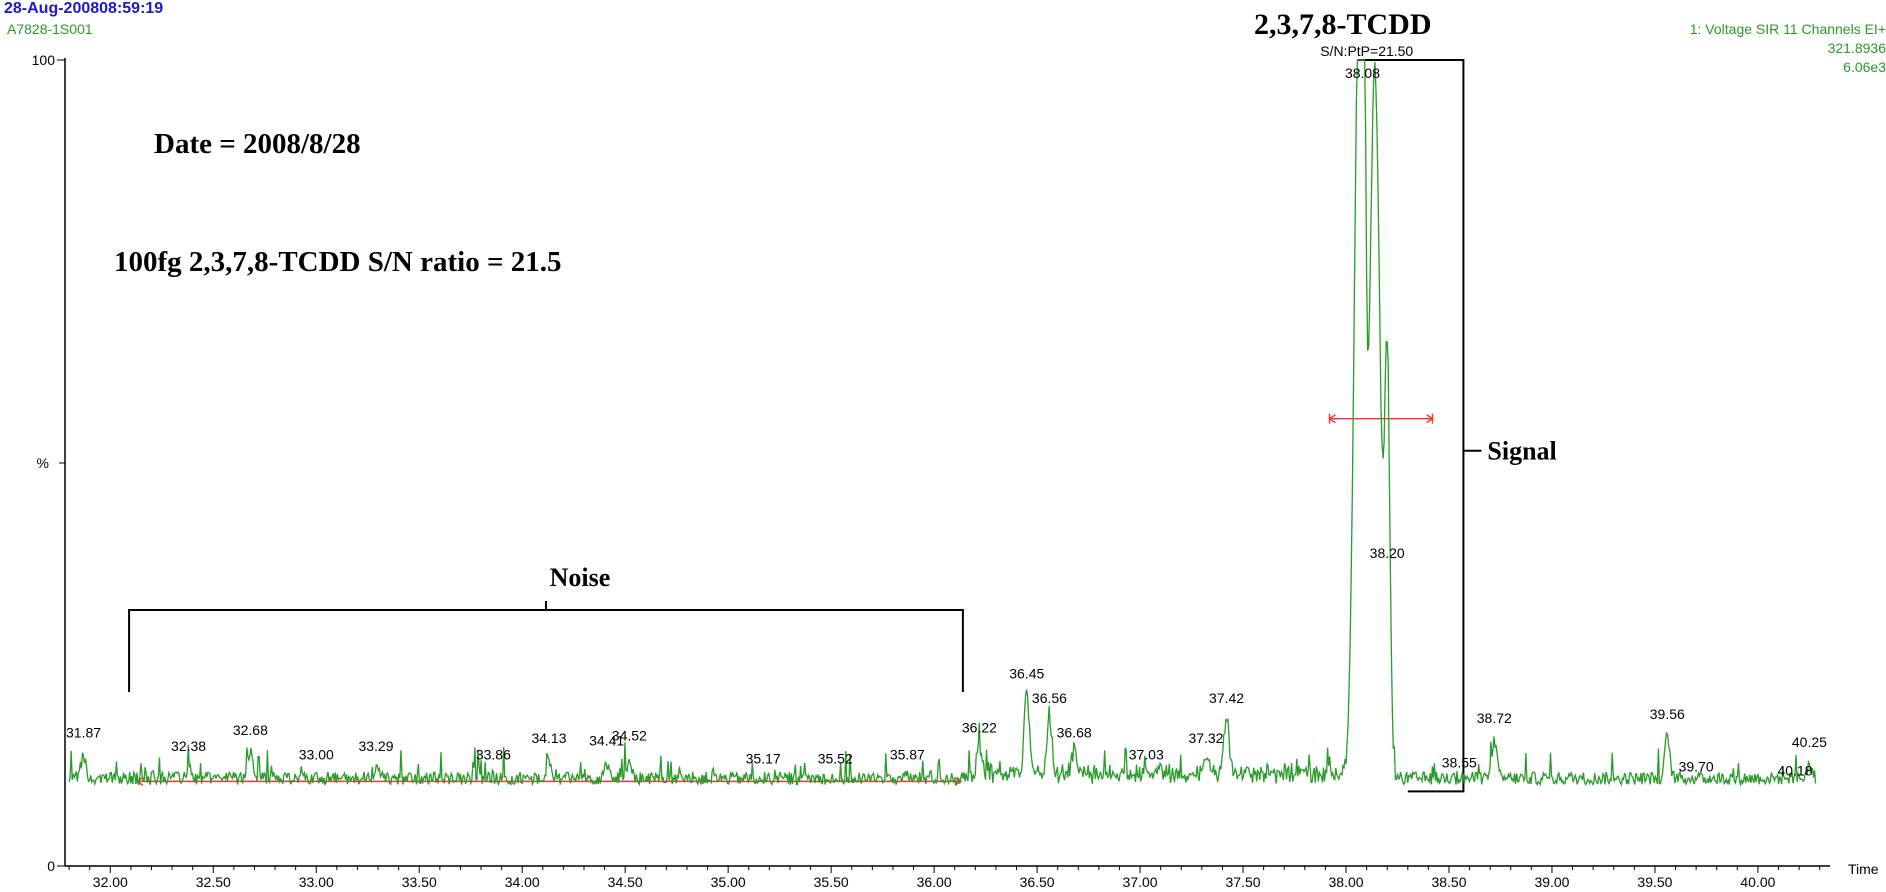 The width and height of the screenshot is (1886, 892). What do you see at coordinates (1757, 882) in the screenshot?
I see `x-tick-label: 40.00` at bounding box center [1757, 882].